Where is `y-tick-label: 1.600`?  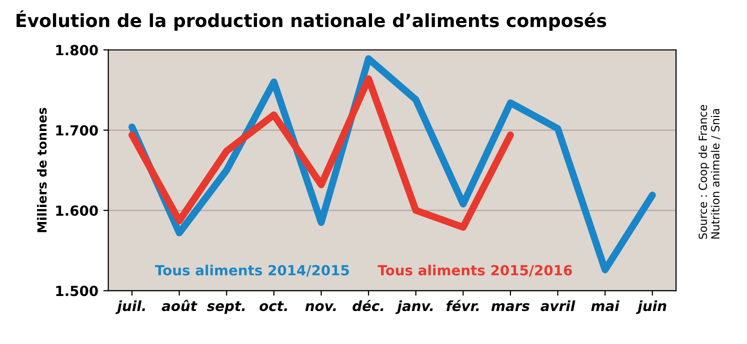 y-tick-label: 1.600 is located at coordinates (77, 210).